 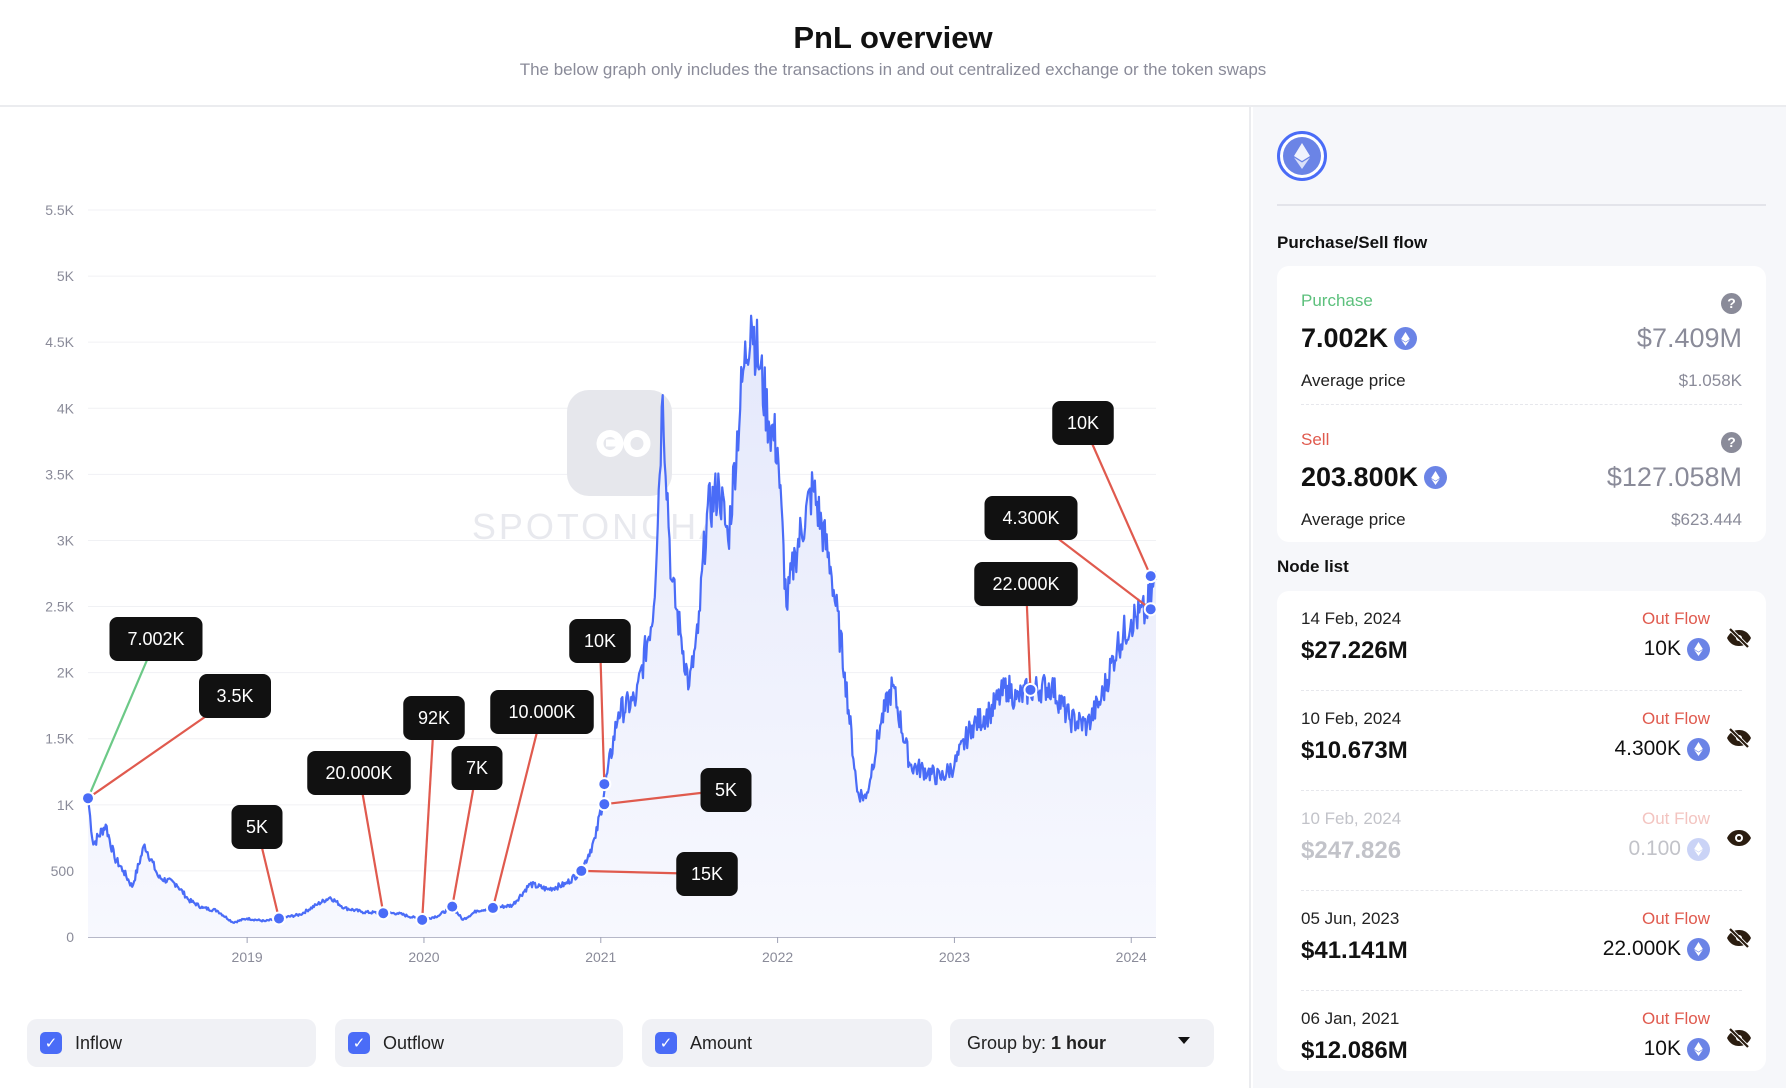 What do you see at coordinates (1079, 1042) in the screenshot?
I see `group-by-value: 1 hour` at bounding box center [1079, 1042].